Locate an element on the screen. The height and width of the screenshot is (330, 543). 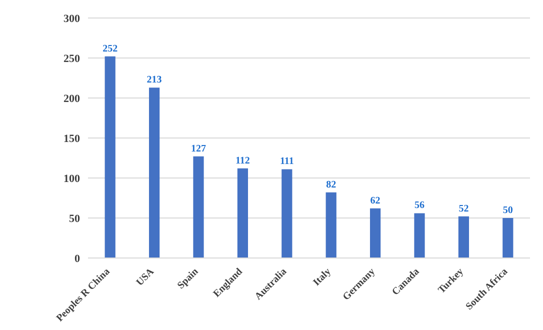
data-label: 112 is located at coordinates (242, 160).